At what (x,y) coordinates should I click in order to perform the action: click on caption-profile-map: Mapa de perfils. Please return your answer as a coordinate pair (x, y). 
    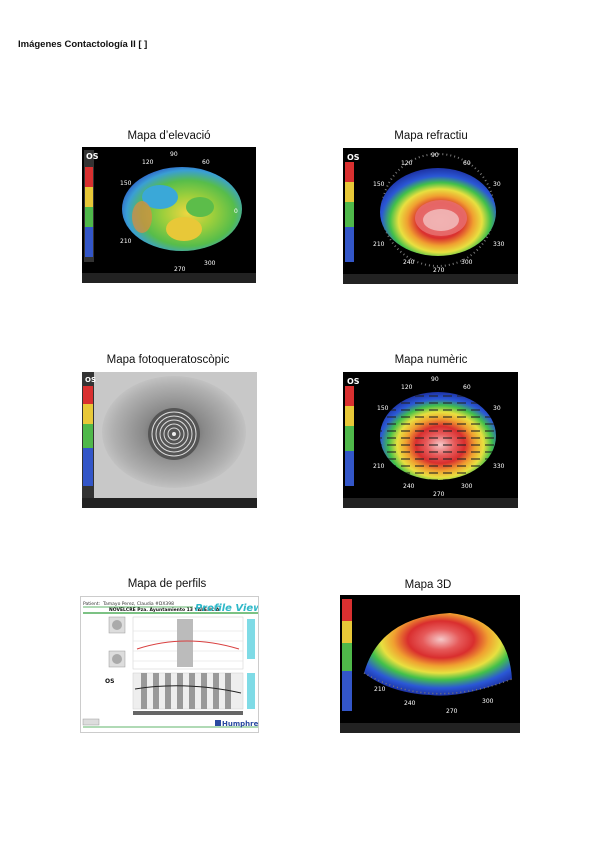
    Looking at the image, I should click on (167, 584).